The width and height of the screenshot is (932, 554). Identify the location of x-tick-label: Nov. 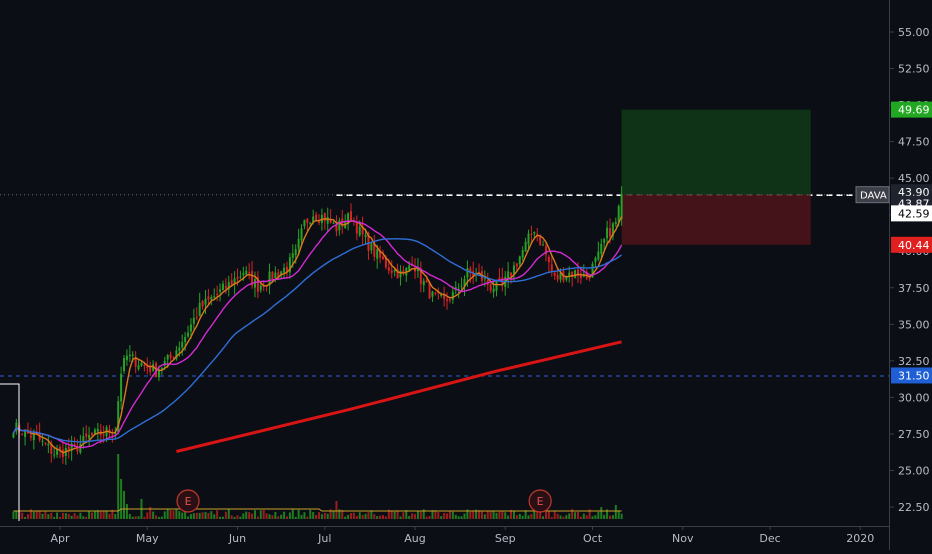
(683, 538).